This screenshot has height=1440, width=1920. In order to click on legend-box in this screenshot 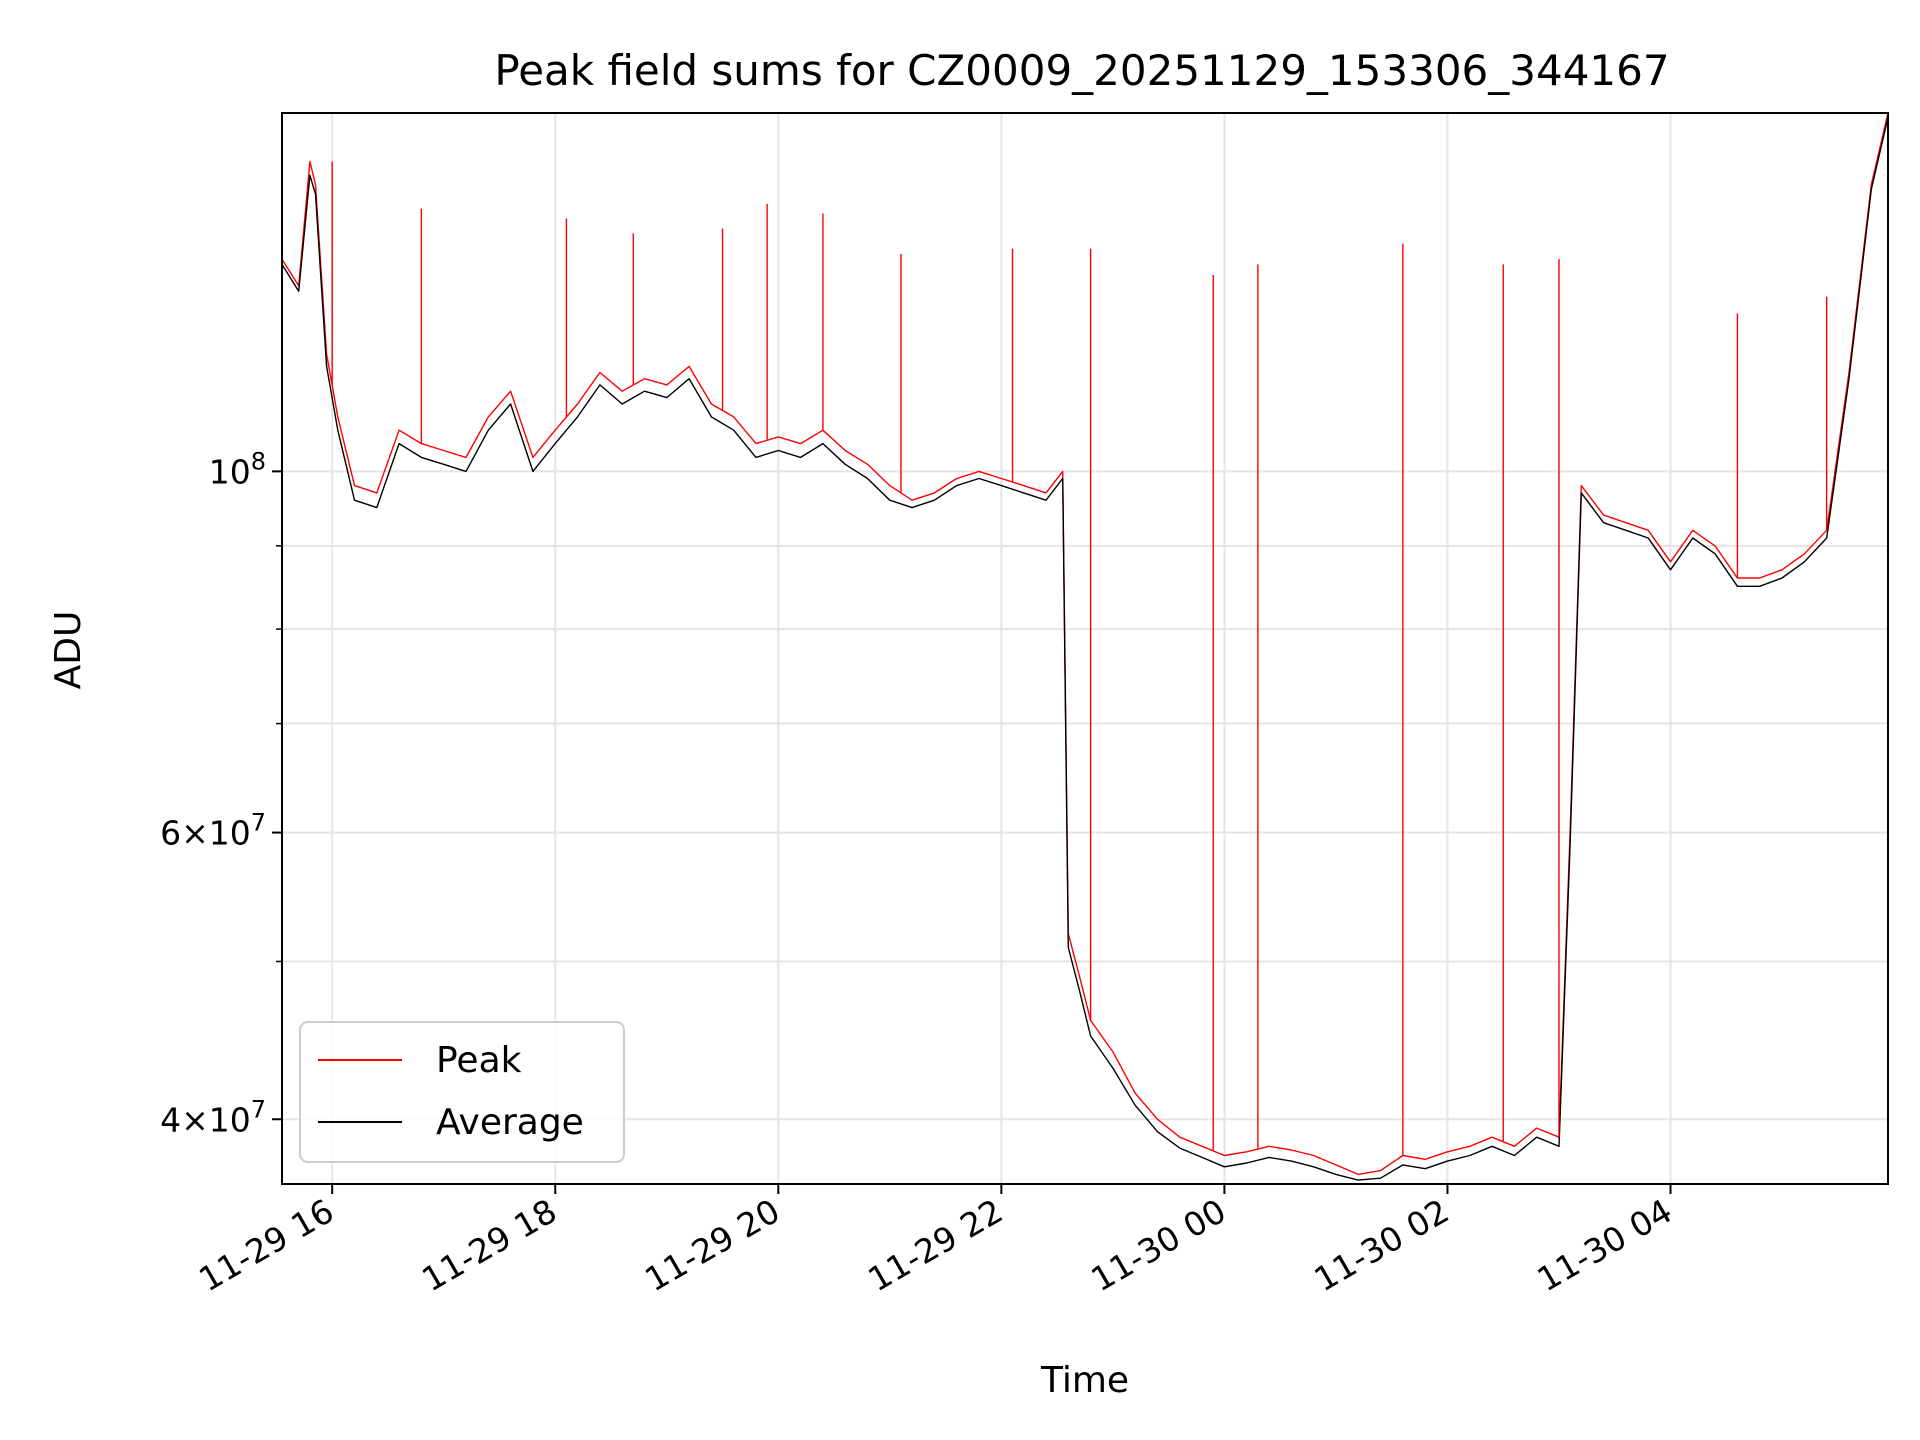, I will do `click(462, 1092)`.